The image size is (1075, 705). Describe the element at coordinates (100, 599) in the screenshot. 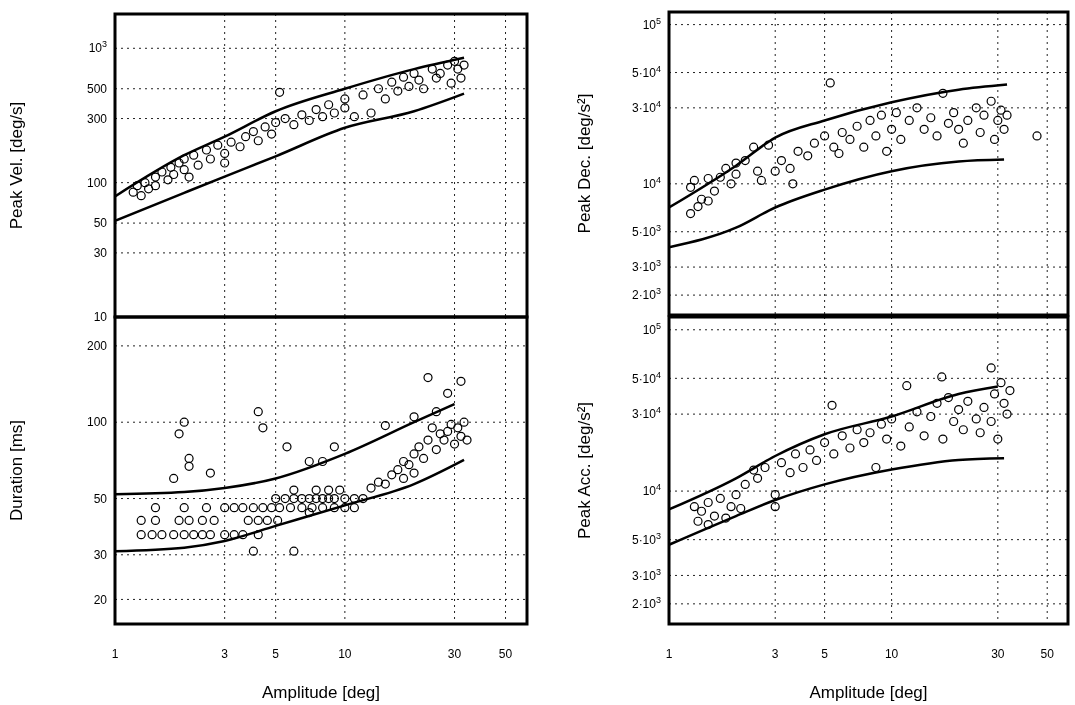

I see `y-tick-label: 20` at that location.